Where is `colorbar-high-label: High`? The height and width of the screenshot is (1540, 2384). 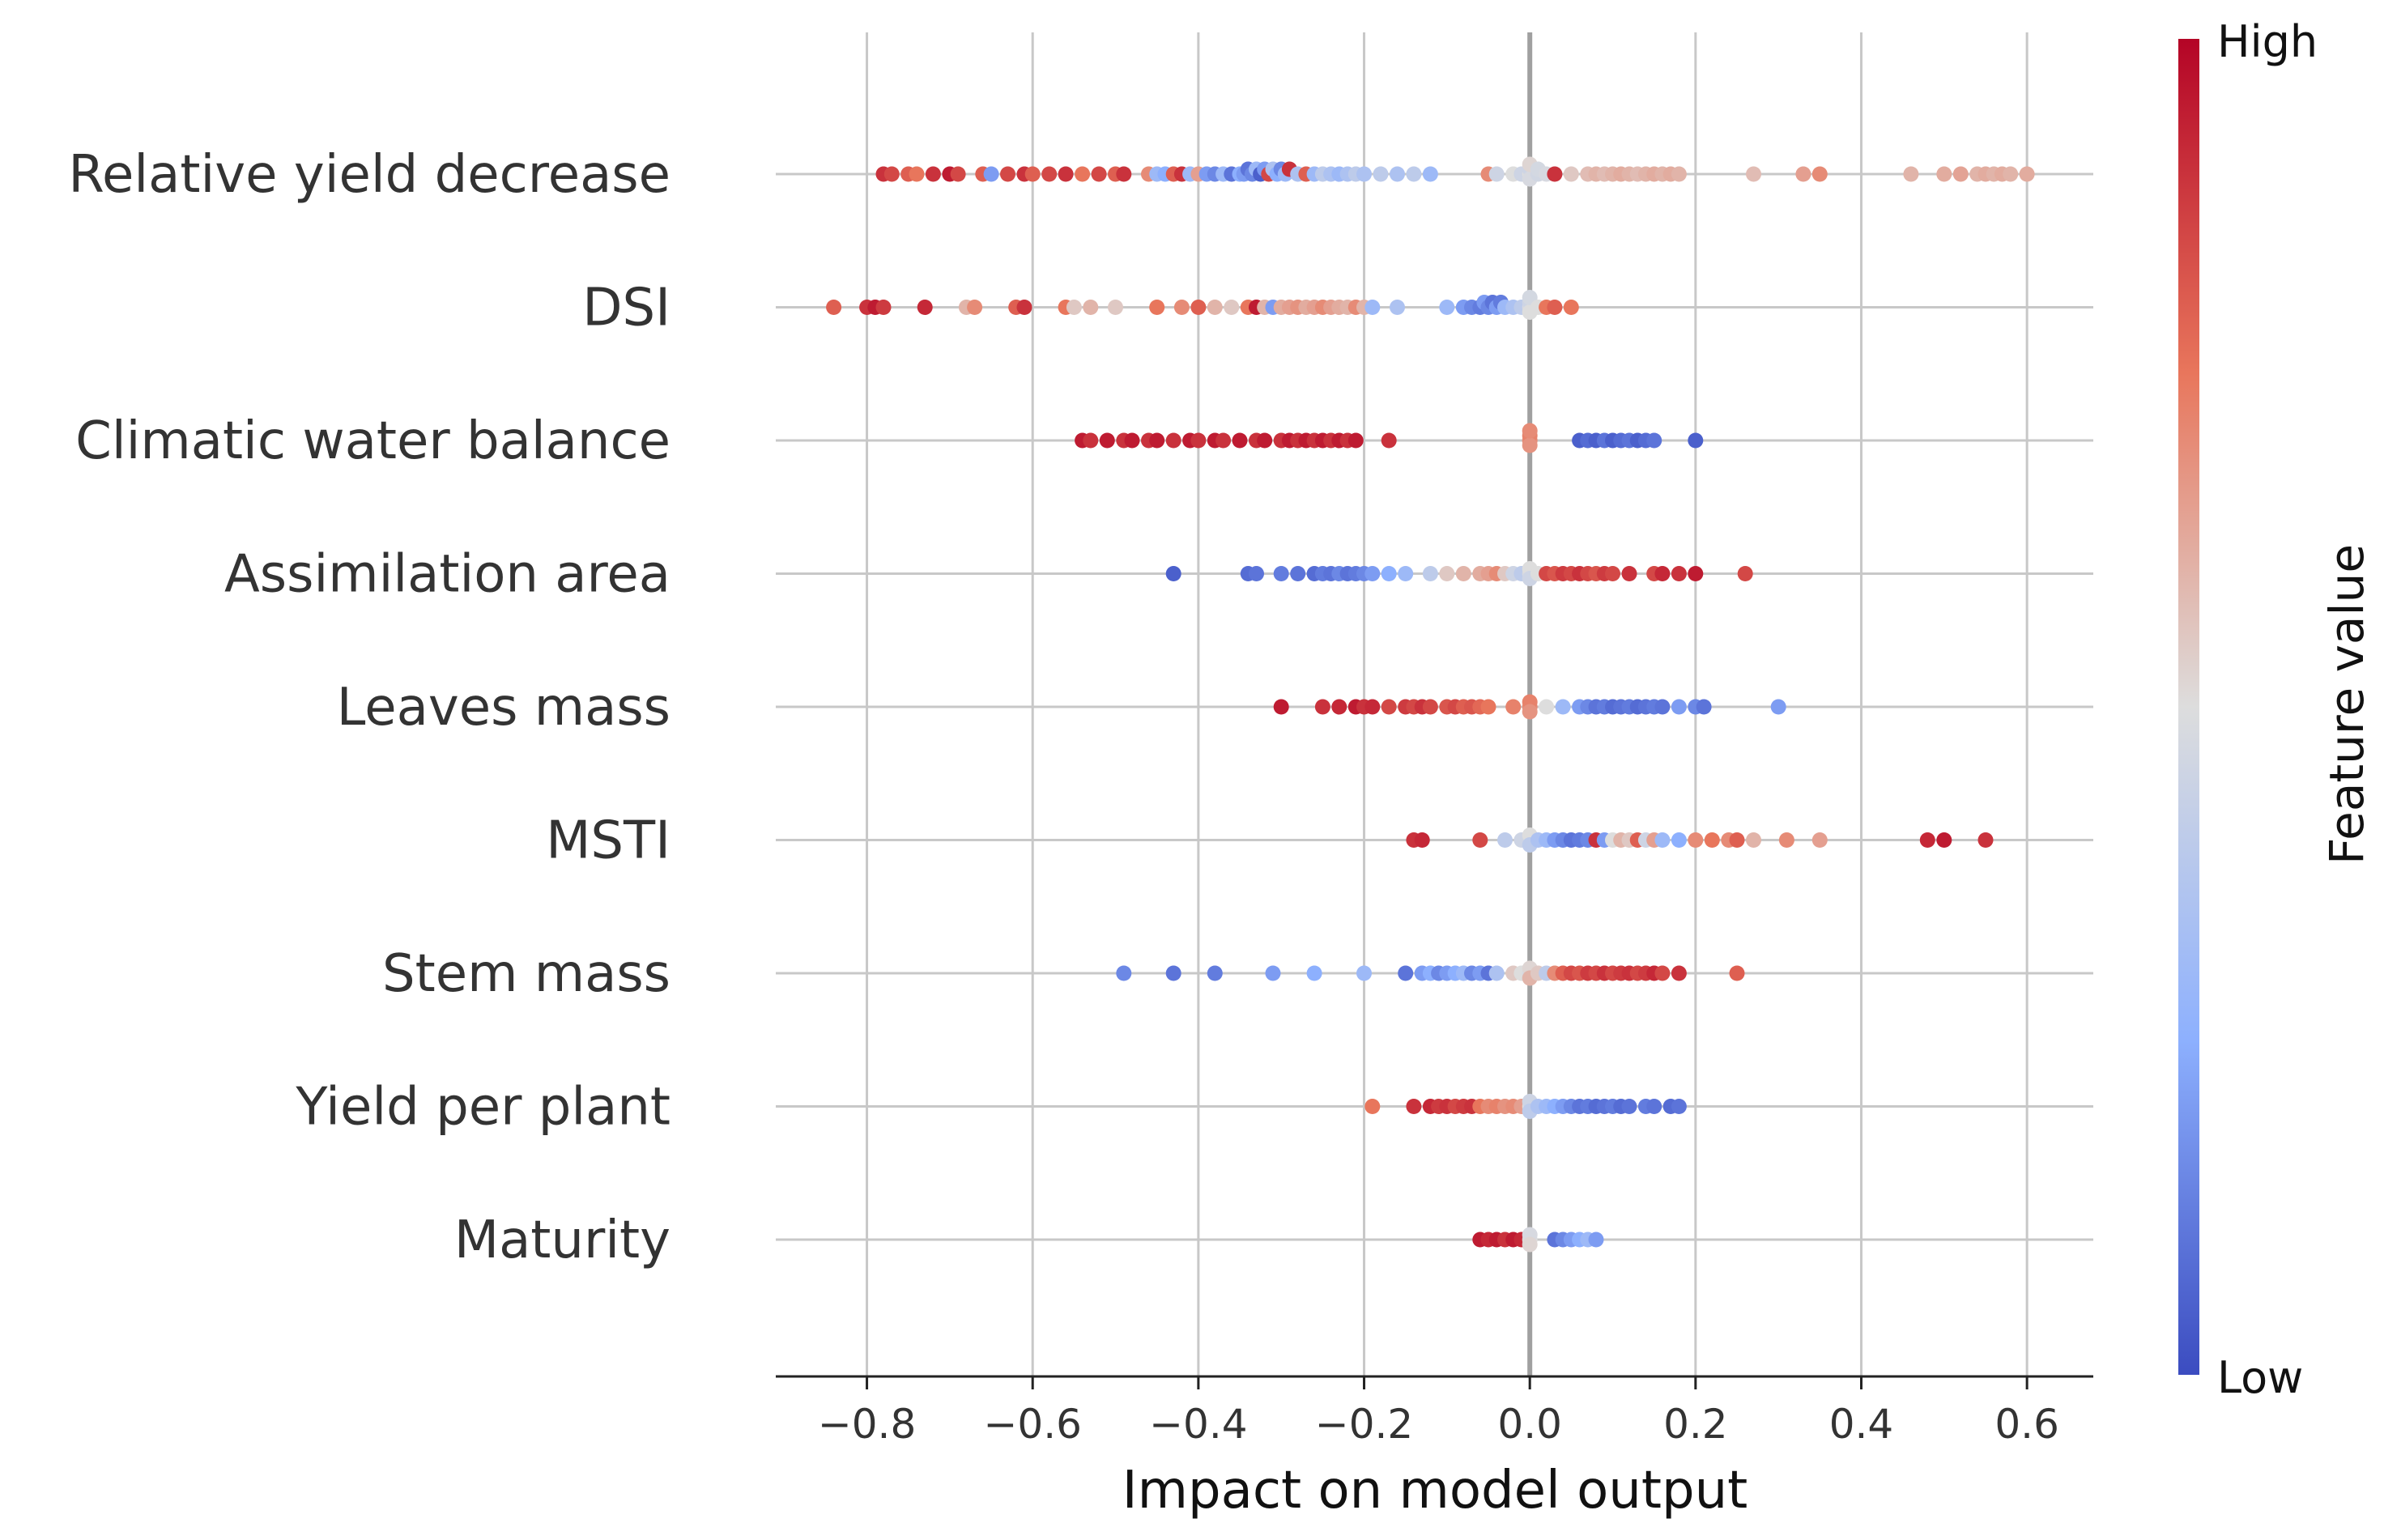
colorbar-high-label: High is located at coordinates (2267, 41).